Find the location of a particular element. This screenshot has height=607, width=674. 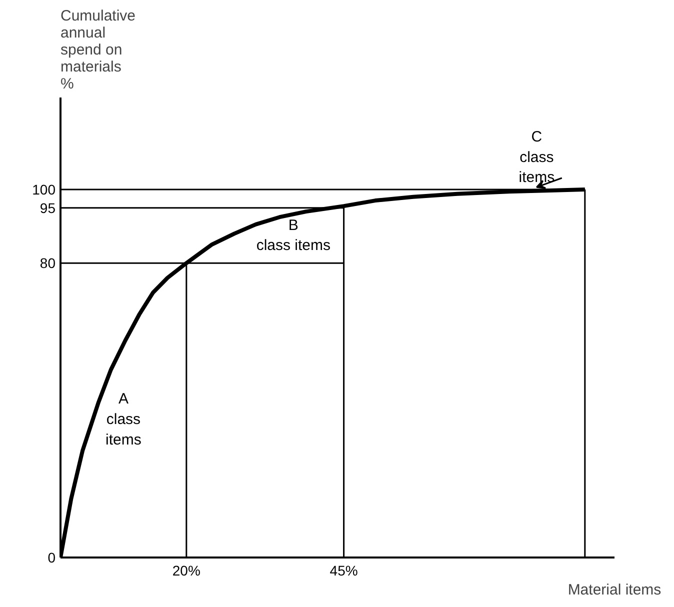

annotation: C class items is located at coordinates (536, 157).